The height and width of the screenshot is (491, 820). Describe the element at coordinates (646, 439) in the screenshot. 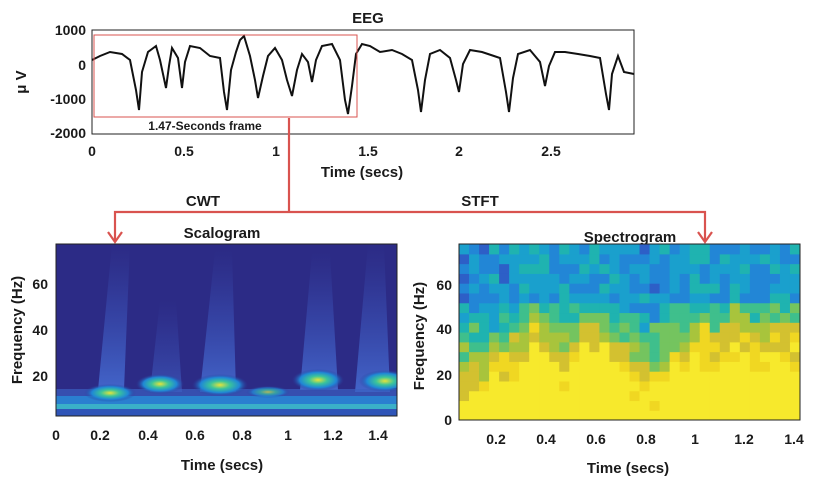

I see `spectrogram-xtick-label: 0.8` at that location.